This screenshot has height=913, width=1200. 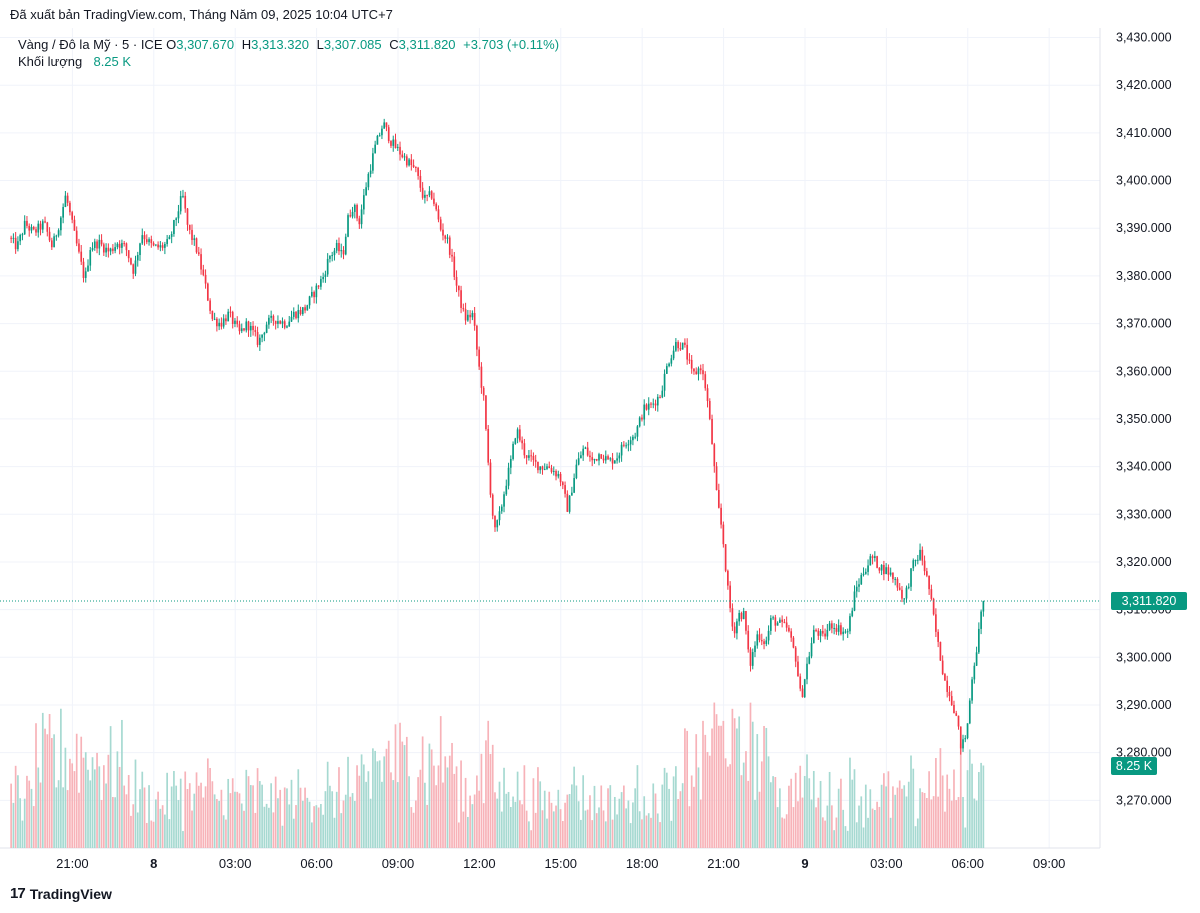 What do you see at coordinates (1144, 181) in the screenshot?
I see `y-tick-label: 3,400.000` at bounding box center [1144, 181].